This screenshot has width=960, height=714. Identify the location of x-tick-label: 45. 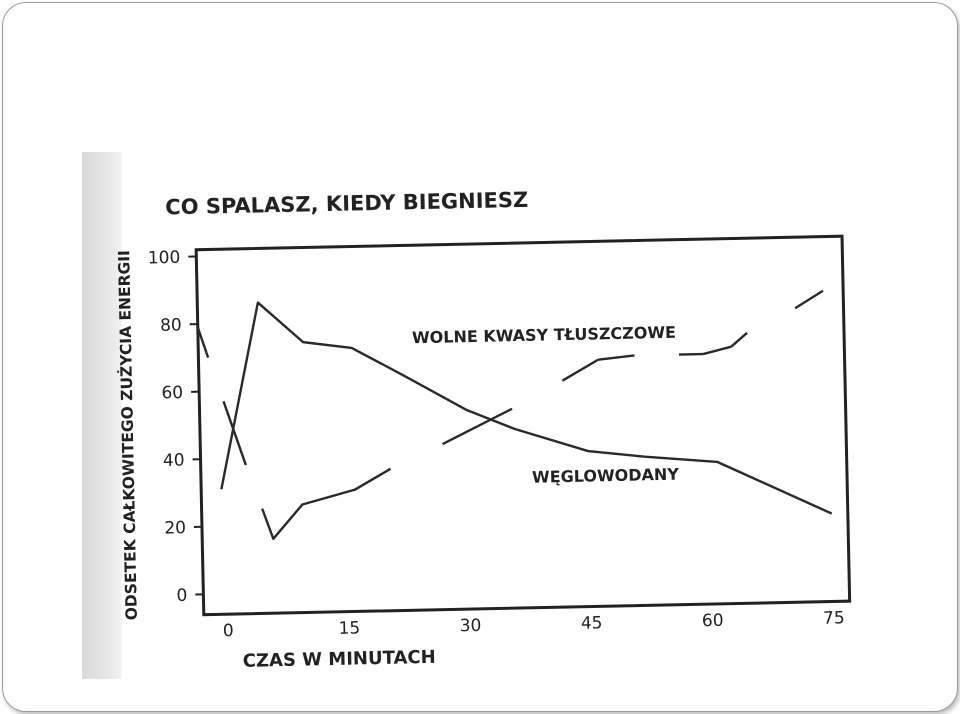
(592, 623).